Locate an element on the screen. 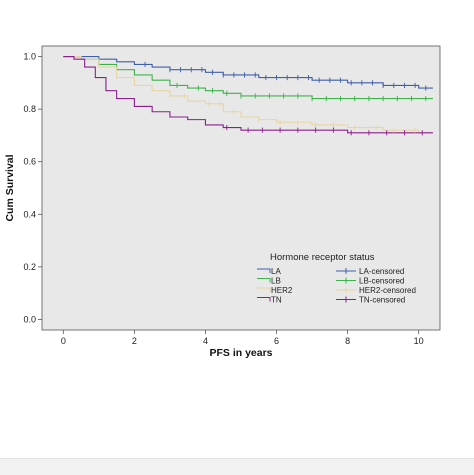 This screenshot has width=474, height=475. legend-swatch-her2 is located at coordinates (264, 289).